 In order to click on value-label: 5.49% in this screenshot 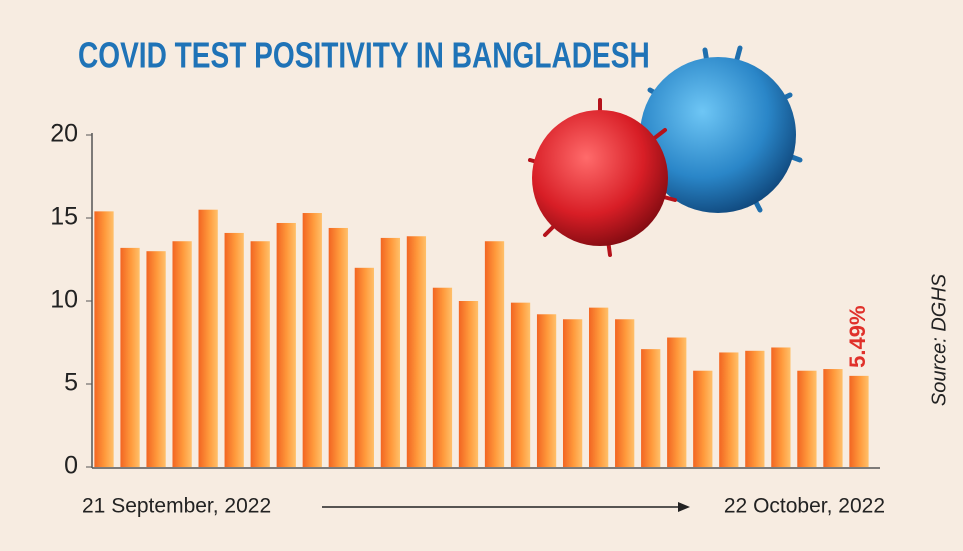, I will do `click(857, 336)`.